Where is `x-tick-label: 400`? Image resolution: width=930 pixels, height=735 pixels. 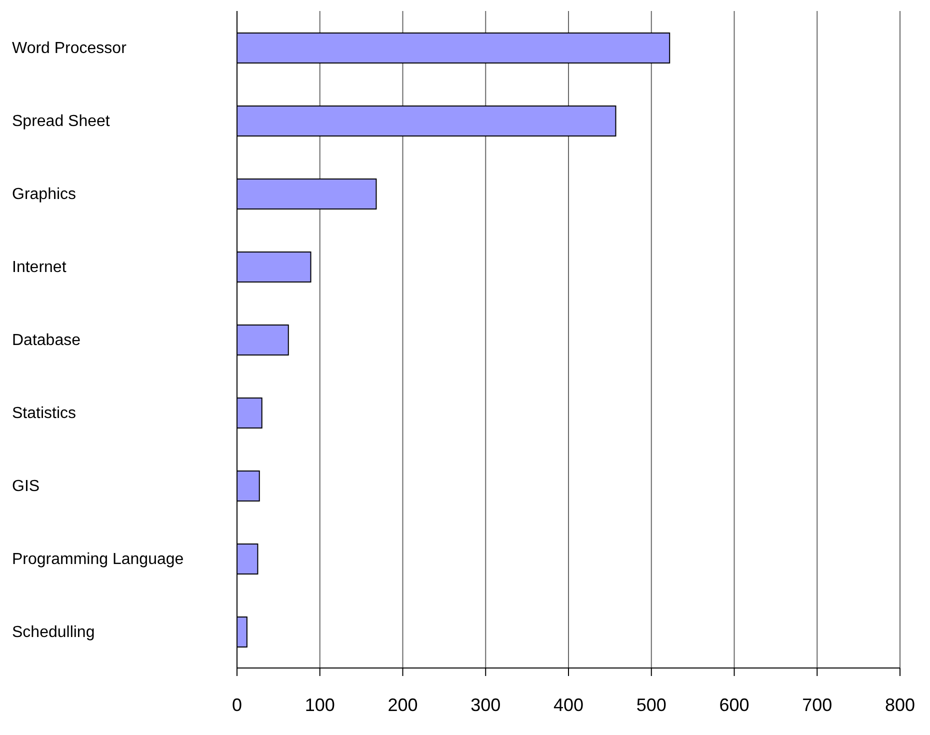 x-tick-label: 400 is located at coordinates (568, 704).